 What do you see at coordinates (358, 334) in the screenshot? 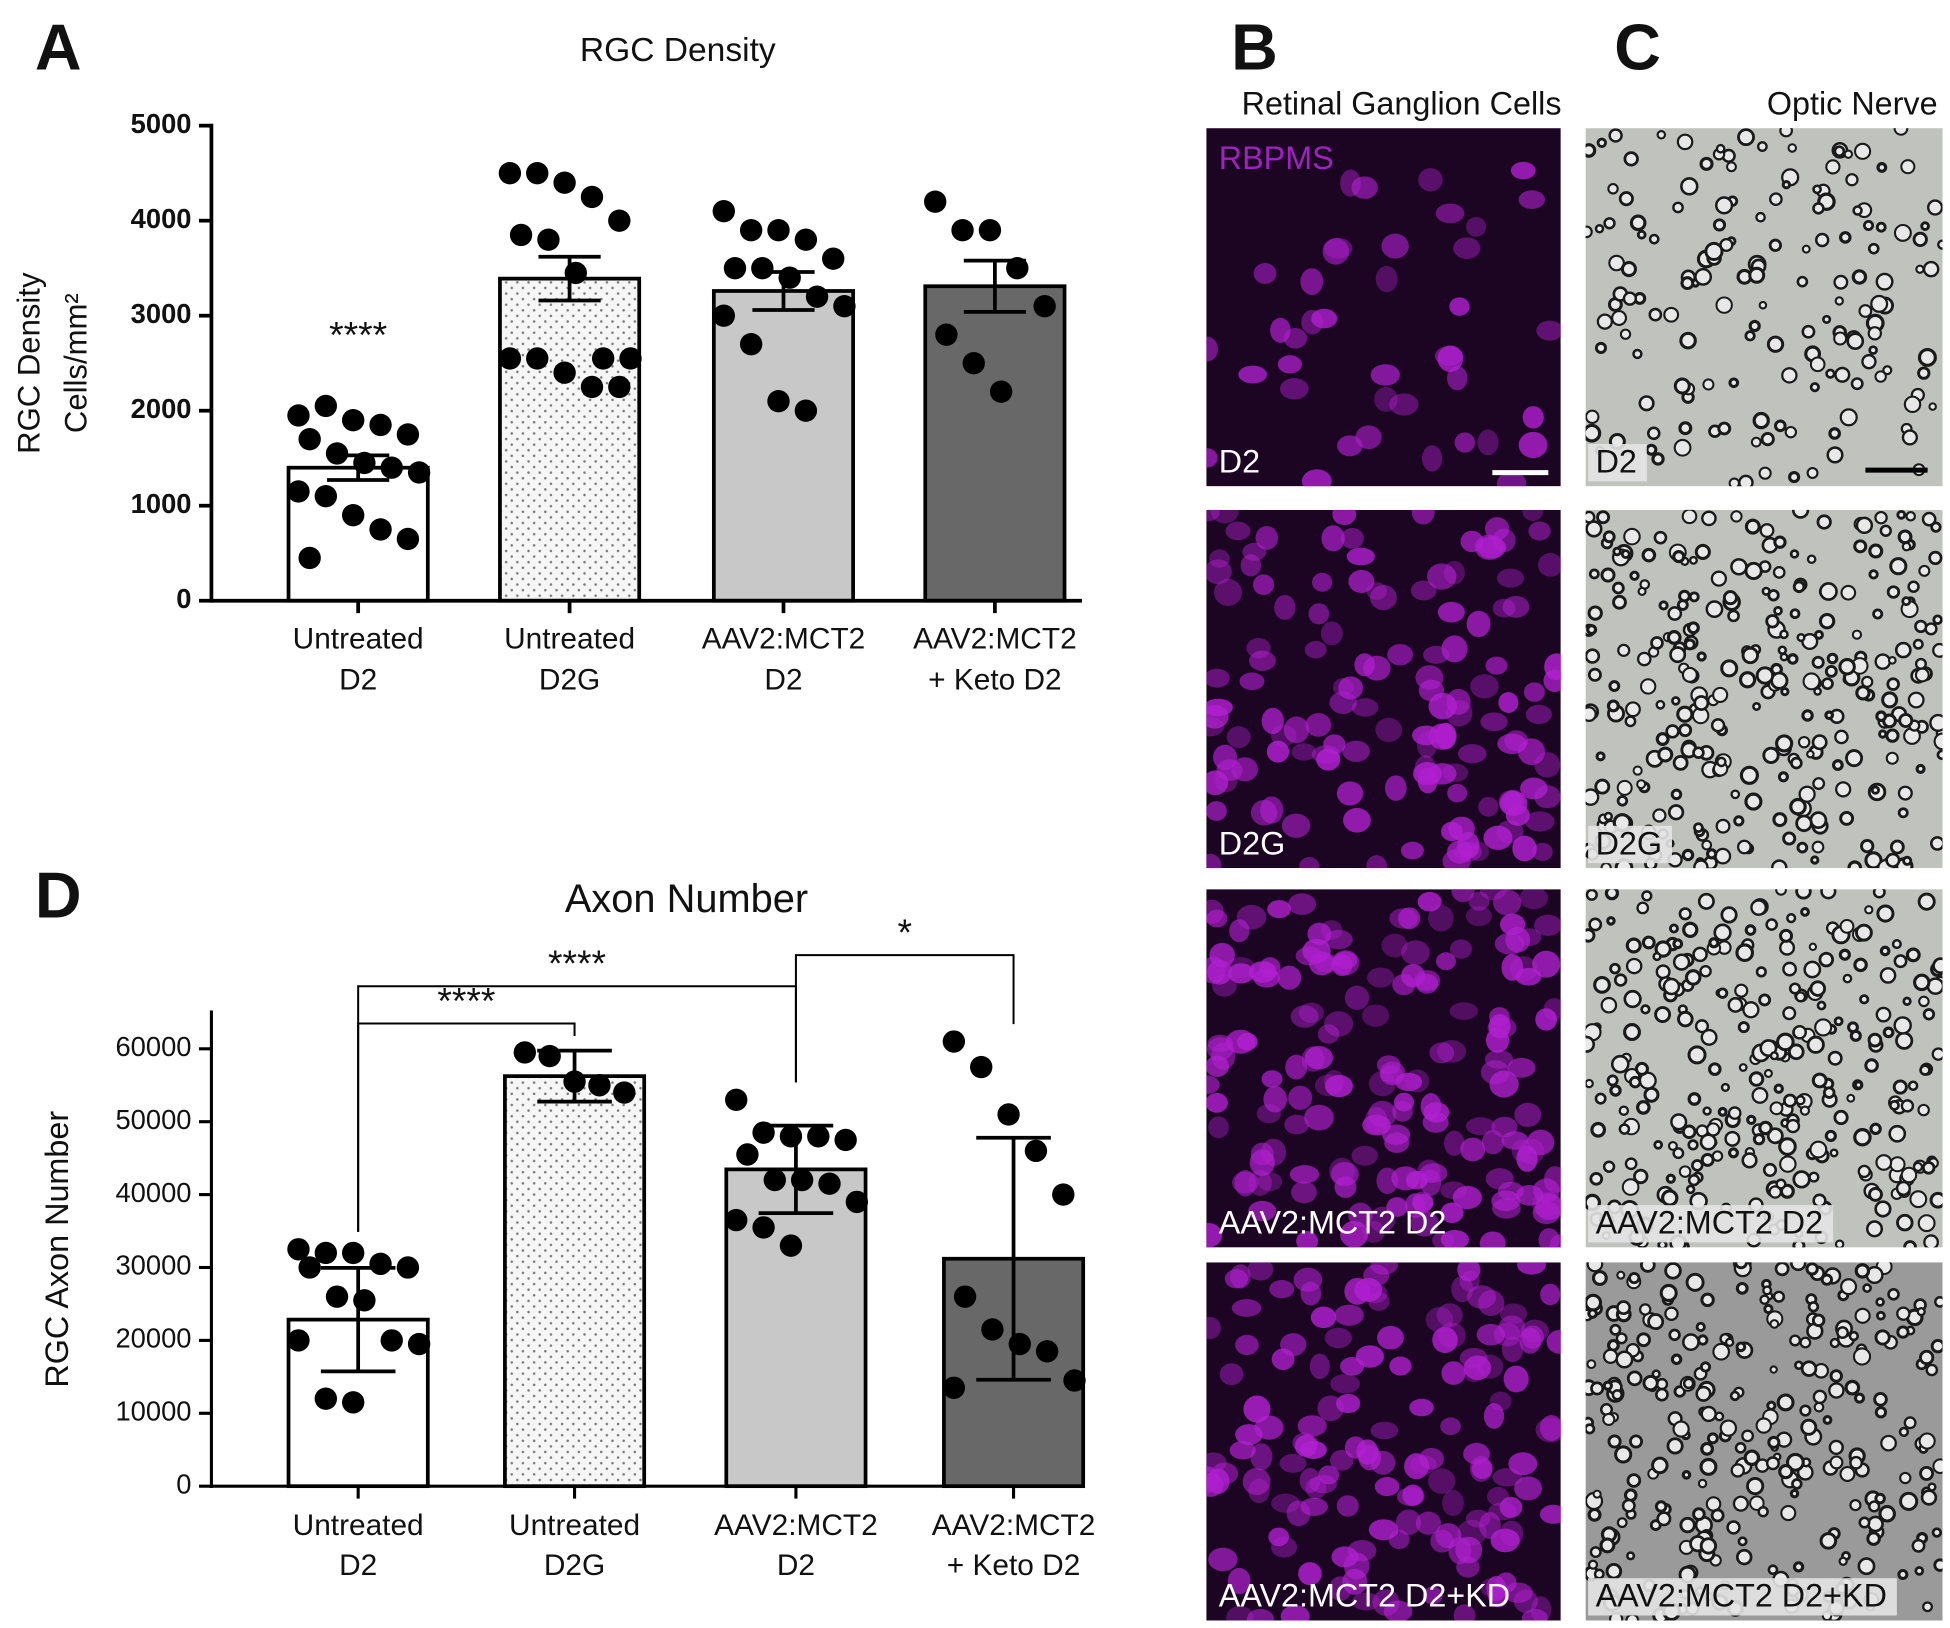
I see `significance-label: ****` at bounding box center [358, 334].